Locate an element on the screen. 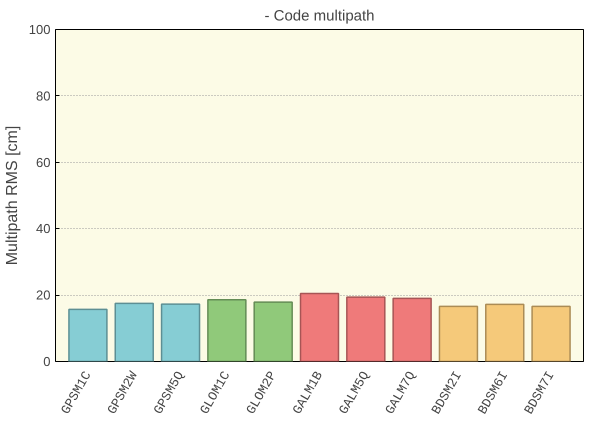 This screenshot has height=423, width=591. y-tick-label: 80 is located at coordinates (43, 96).